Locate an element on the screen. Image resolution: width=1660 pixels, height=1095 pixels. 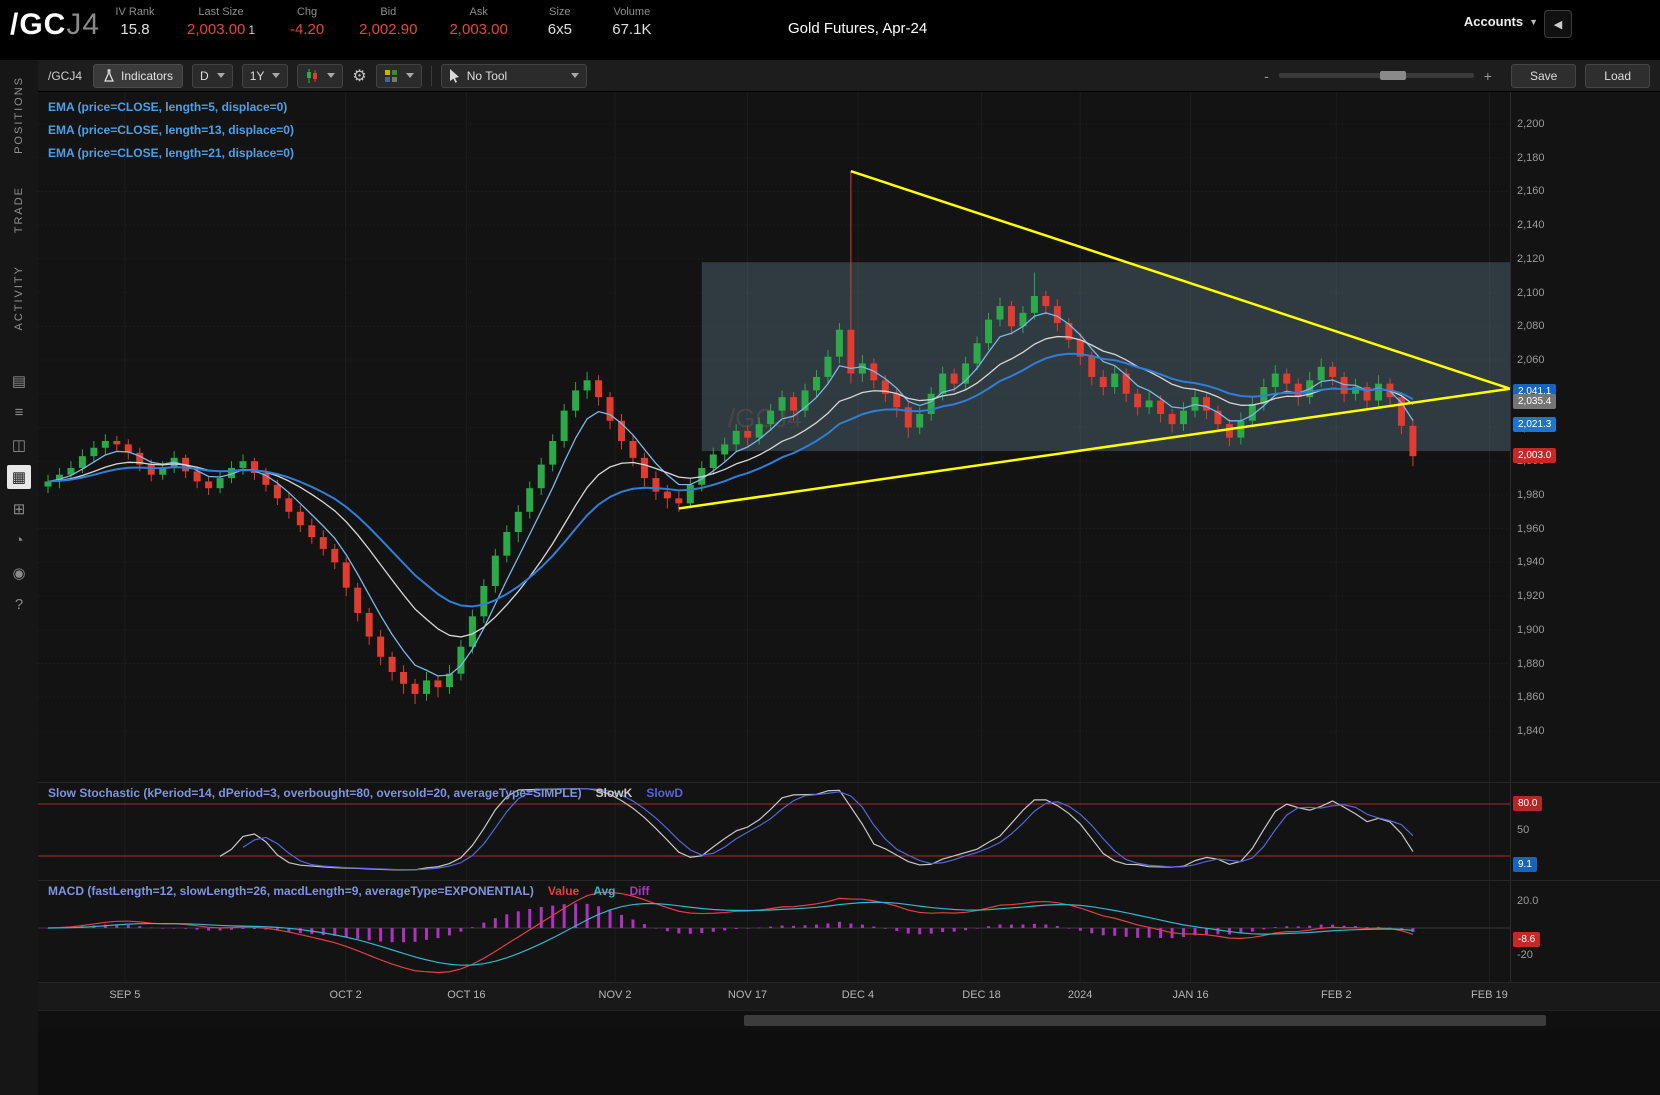
monitor-icon: ▤ is located at coordinates (19, 381).